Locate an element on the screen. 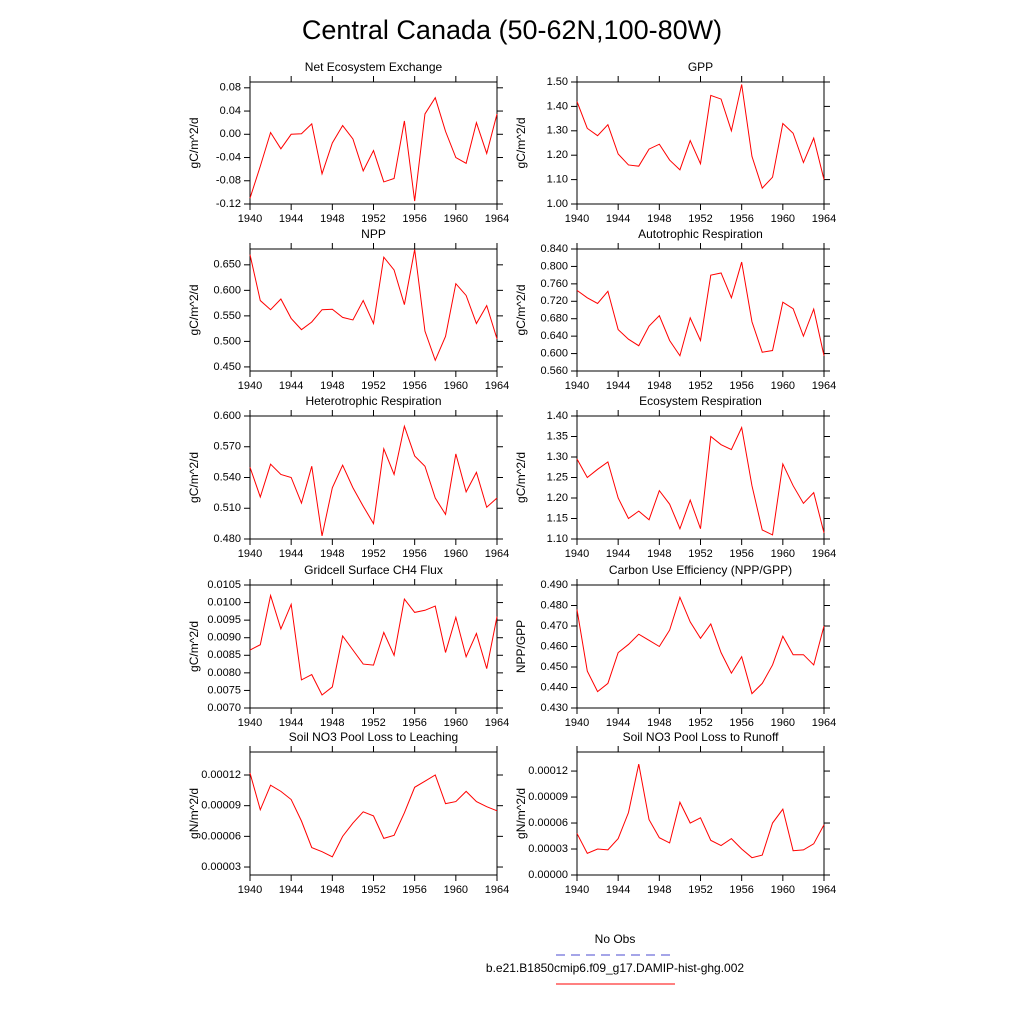 The height and width of the screenshot is (1024, 1024). panel-title: Ecosystem Respiration is located at coordinates (700, 401).